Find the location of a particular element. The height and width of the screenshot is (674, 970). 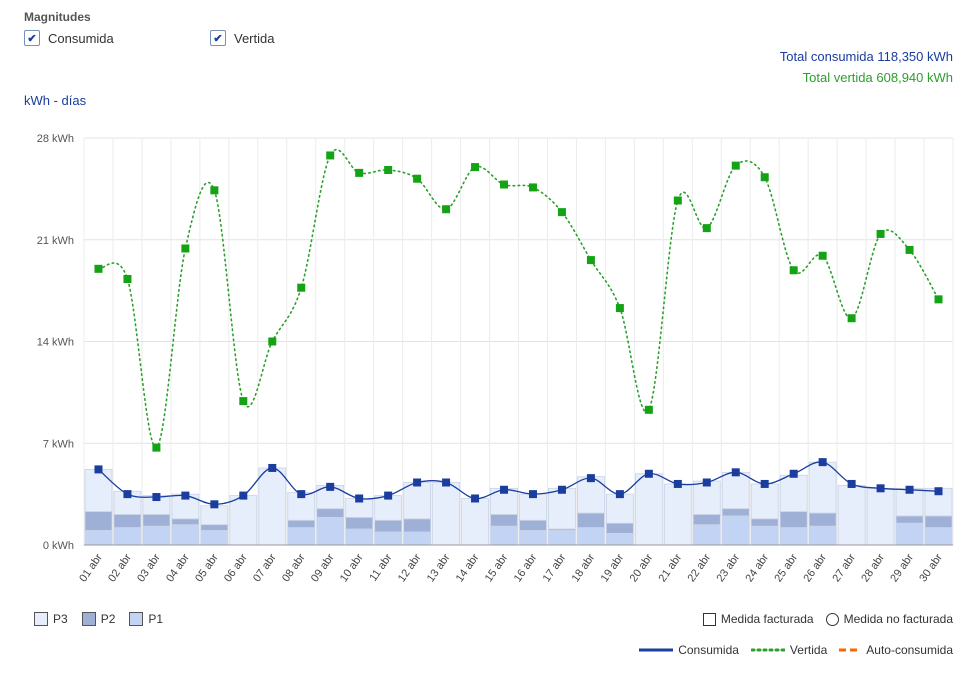

x-tick-label: 17 abr is located at coordinates (555, 568).